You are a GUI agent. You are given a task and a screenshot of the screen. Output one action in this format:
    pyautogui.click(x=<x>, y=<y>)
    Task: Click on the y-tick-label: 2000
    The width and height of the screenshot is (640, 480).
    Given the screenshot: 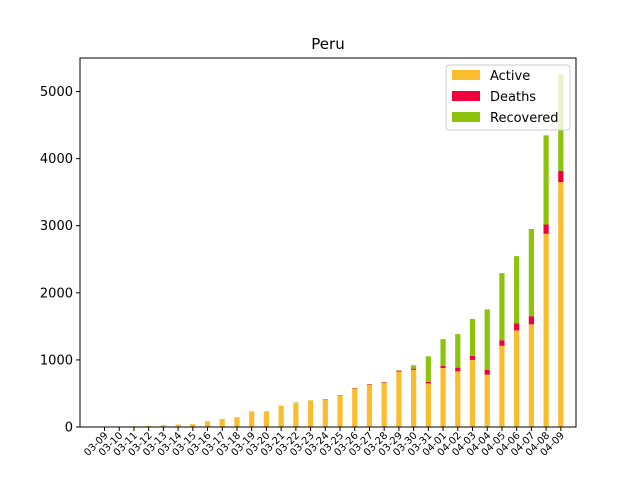 What is the action you would take?
    pyautogui.click(x=56, y=293)
    